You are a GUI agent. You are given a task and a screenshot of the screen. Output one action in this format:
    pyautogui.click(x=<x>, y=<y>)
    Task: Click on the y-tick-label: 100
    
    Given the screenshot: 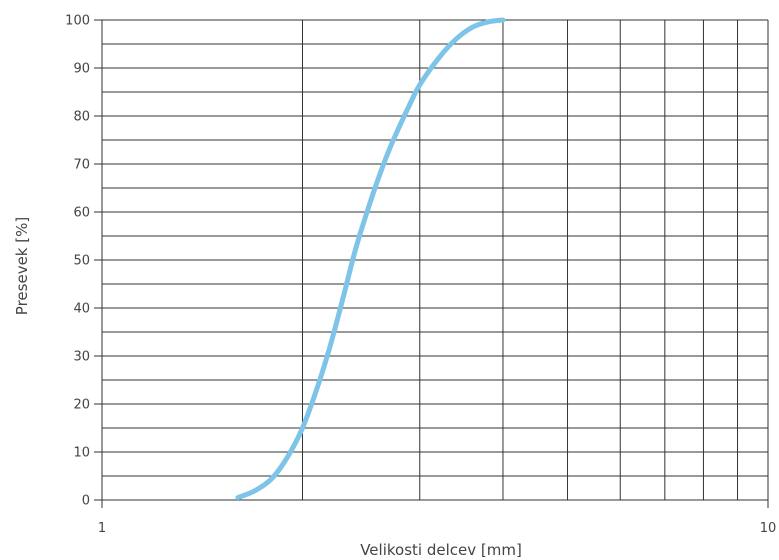 What is the action you would take?
    pyautogui.click(x=77, y=21)
    